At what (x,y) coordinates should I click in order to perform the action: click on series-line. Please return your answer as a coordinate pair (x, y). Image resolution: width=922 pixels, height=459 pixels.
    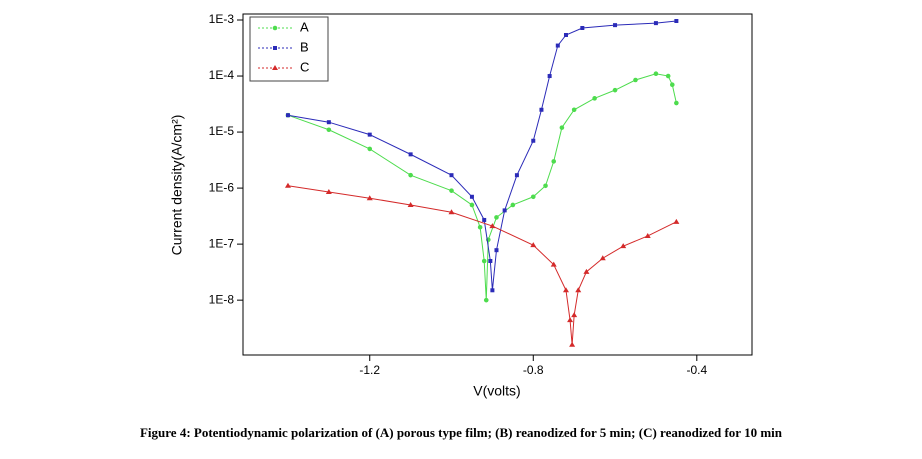
    Looking at the image, I should click on (482, 265).